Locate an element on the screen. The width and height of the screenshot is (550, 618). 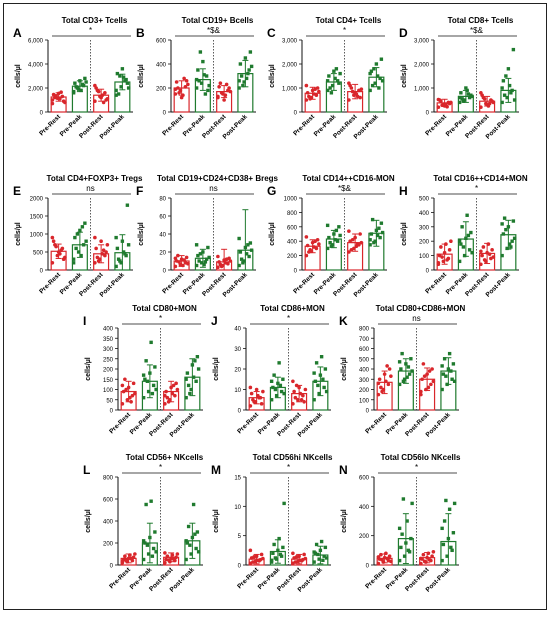
significance-label: ns is located at coordinates (90, 188).